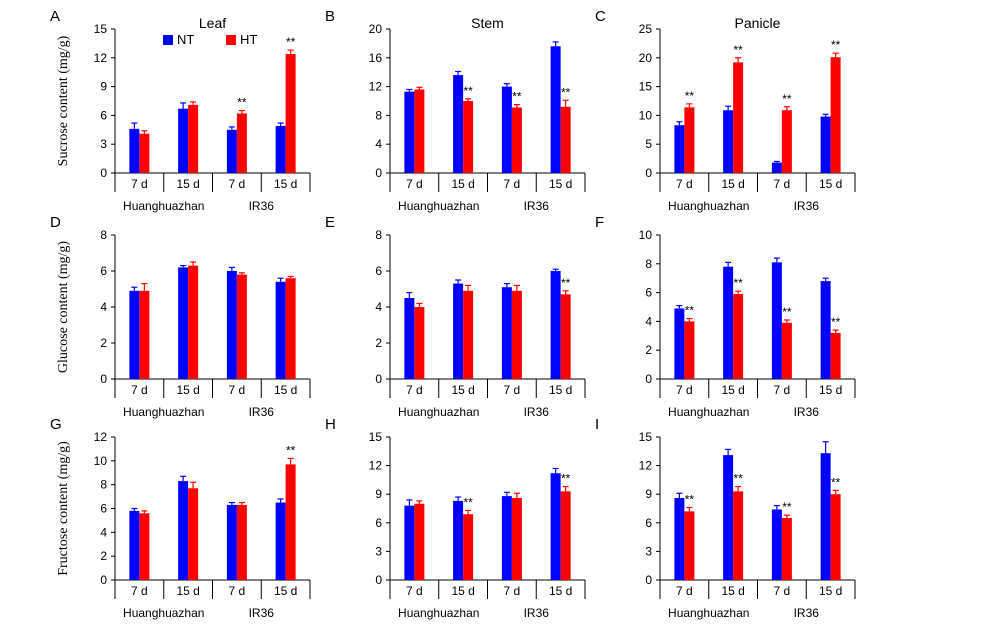 This screenshot has height=625, width=1000. What do you see at coordinates (231, 40) in the screenshot?
I see `legend-swatch-ht` at bounding box center [231, 40].